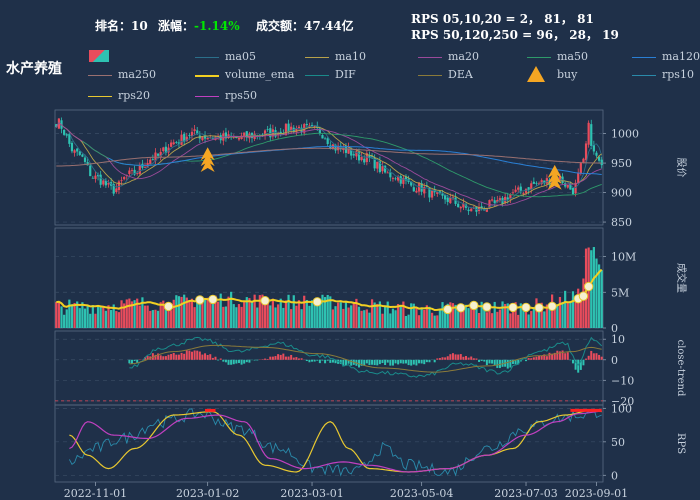 Image resolution: width=700 pixels, height=500 pixels. I want to click on x-tick-label: 2023-05-04, so click(421, 493).